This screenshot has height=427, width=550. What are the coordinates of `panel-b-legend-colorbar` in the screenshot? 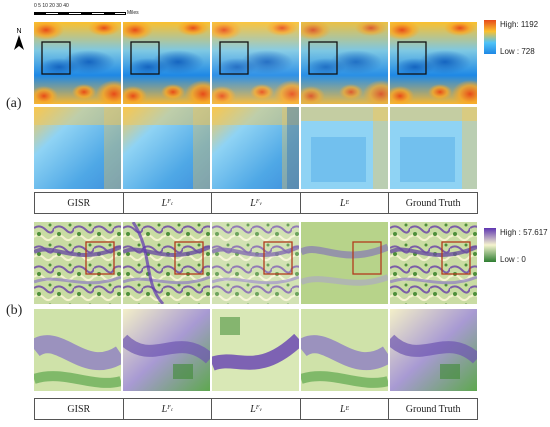 It's located at (490, 245).